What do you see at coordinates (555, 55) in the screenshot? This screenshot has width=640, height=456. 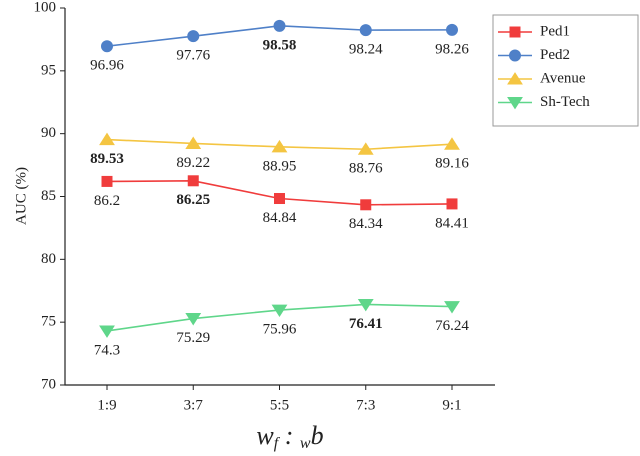 I see `legend-label: Ped2` at bounding box center [555, 55].